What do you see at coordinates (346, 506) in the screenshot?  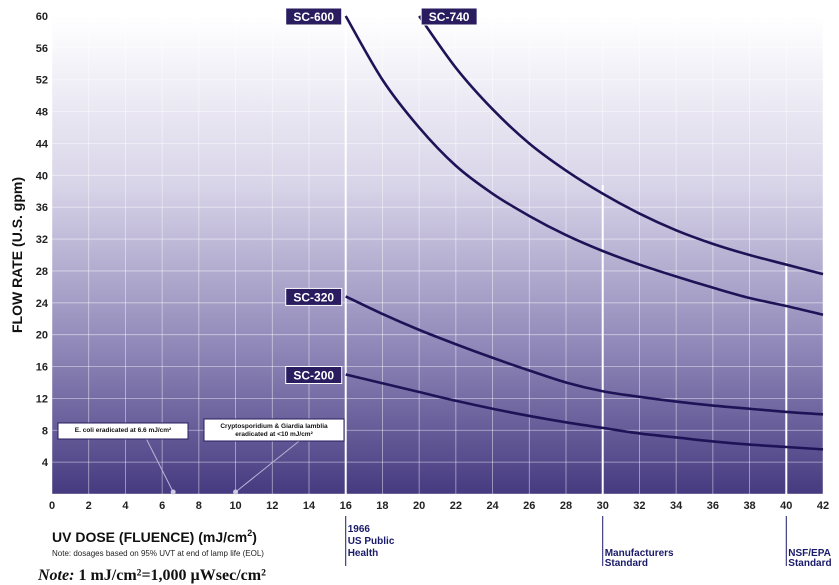 I see `x-tick-label: 16` at bounding box center [346, 506].